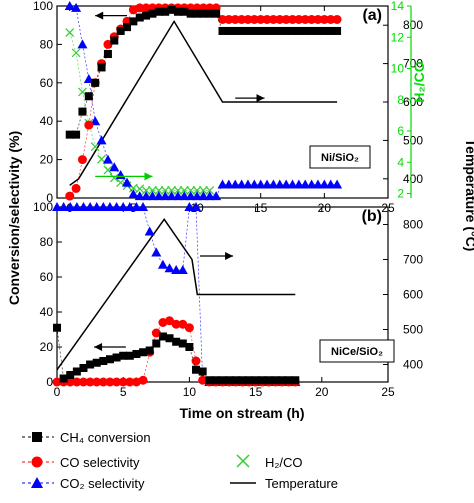 Image resolution: width=474 pixels, height=503 pixels. What do you see at coordinates (413, 330) in the screenshot?
I see `panel-b-y-temp-tick-label: 500` at bounding box center [413, 330].